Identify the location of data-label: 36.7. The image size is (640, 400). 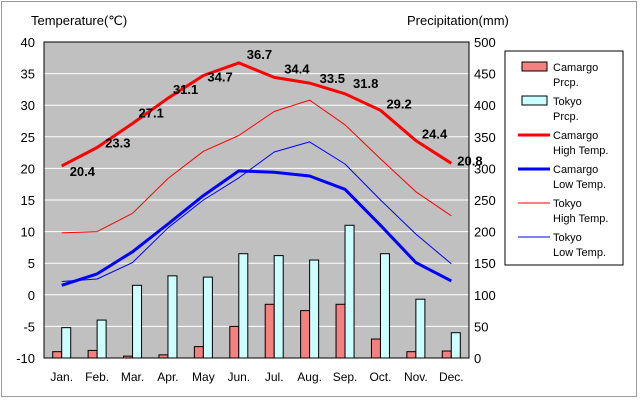
(259, 54).